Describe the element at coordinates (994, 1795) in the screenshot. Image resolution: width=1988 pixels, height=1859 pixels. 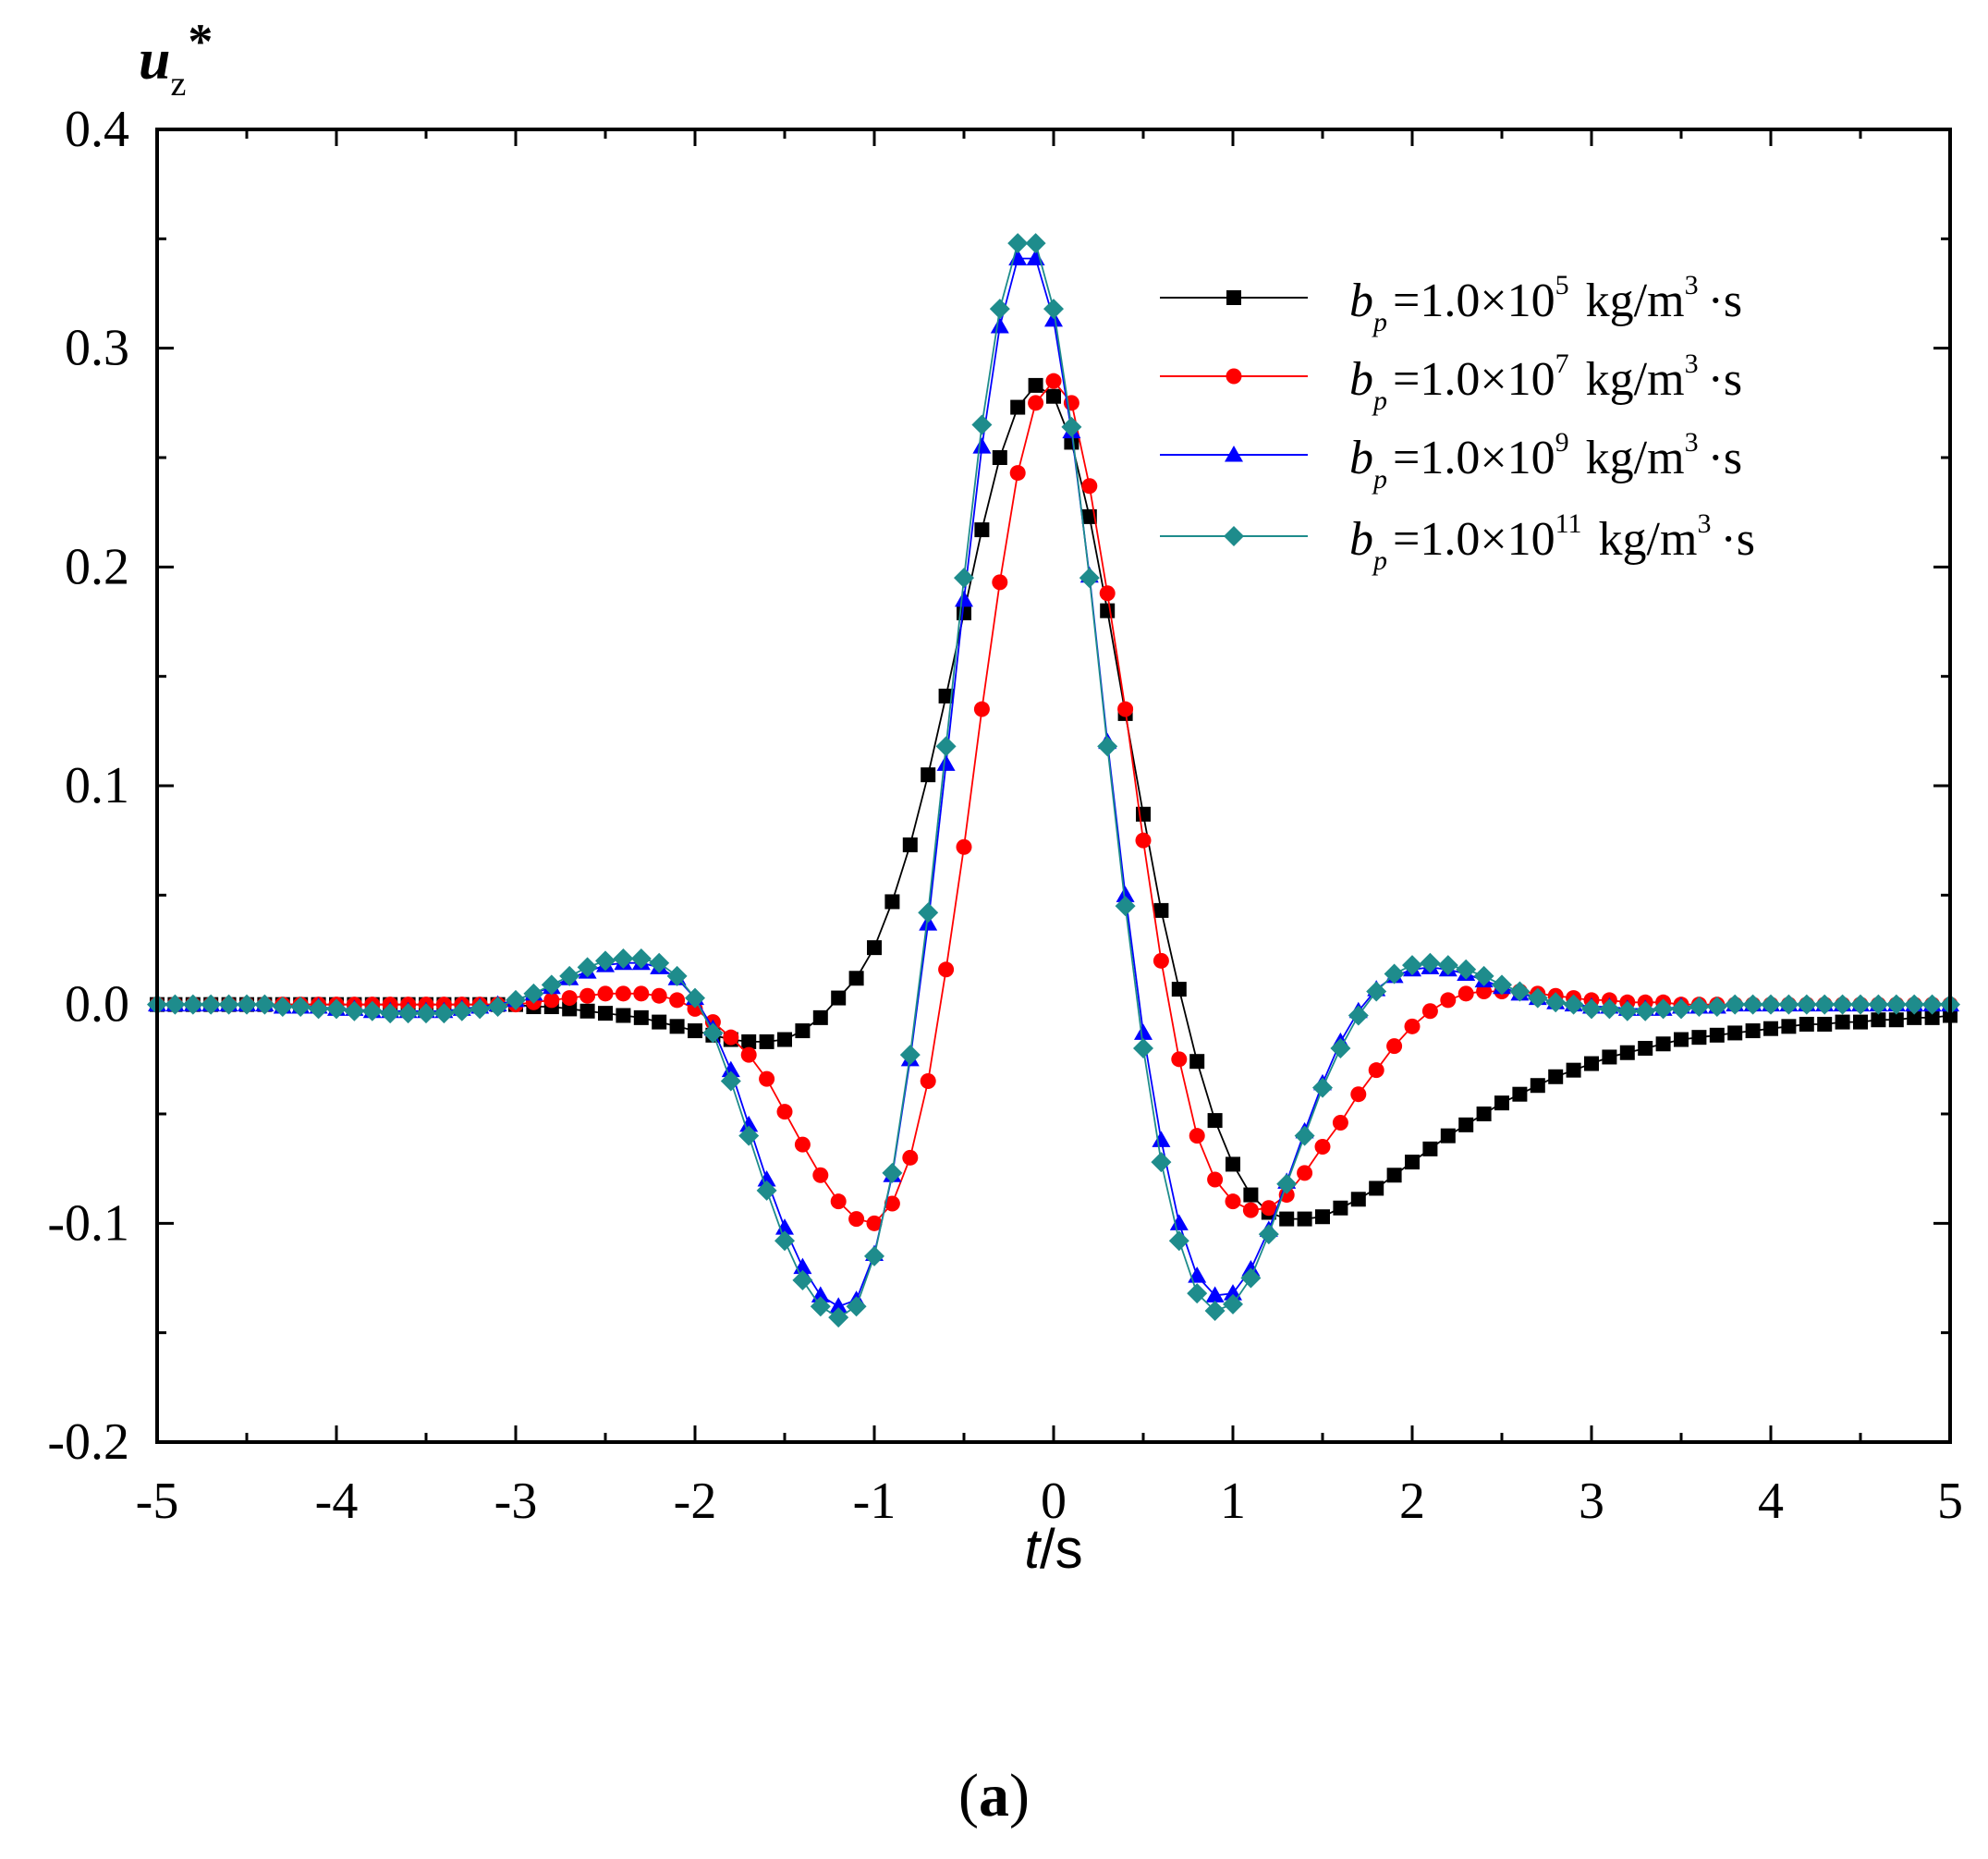
I see `panel-label-letter: a` at that location.